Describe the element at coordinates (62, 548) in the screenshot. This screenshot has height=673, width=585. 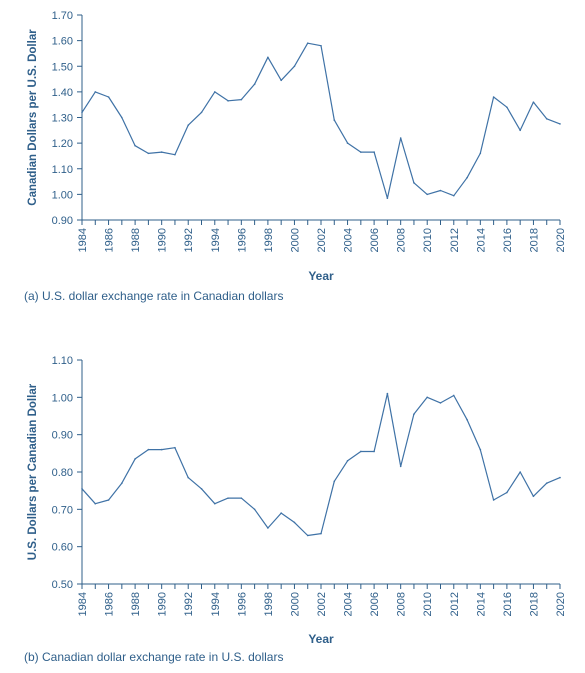
I see `y-tick-label: 0.60` at that location.